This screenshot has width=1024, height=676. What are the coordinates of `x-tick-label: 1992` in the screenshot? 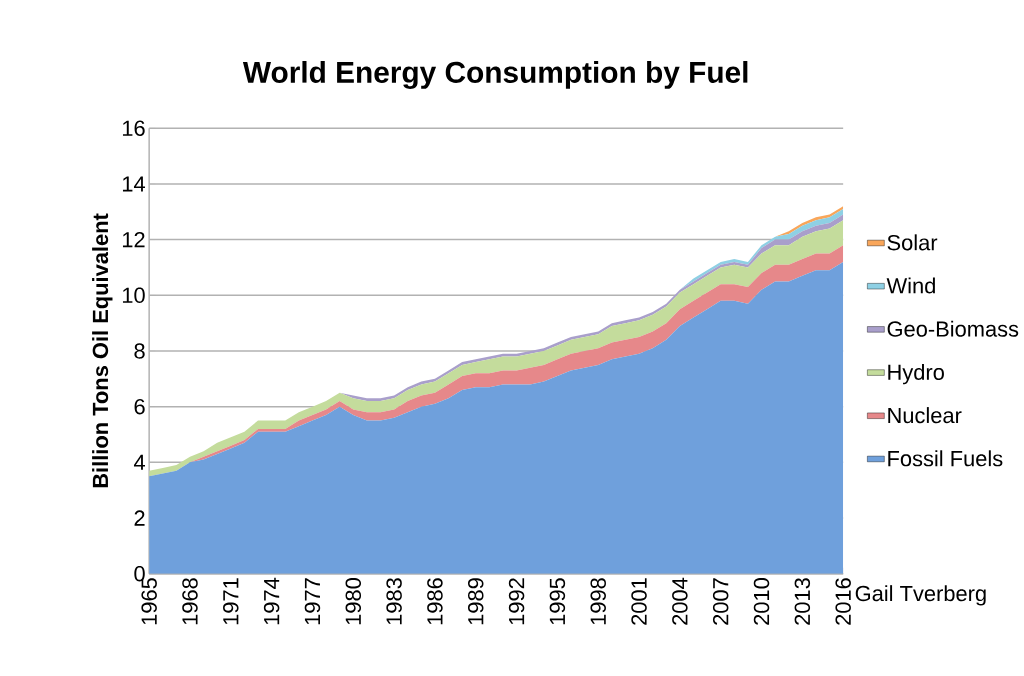 It's located at (516, 601).